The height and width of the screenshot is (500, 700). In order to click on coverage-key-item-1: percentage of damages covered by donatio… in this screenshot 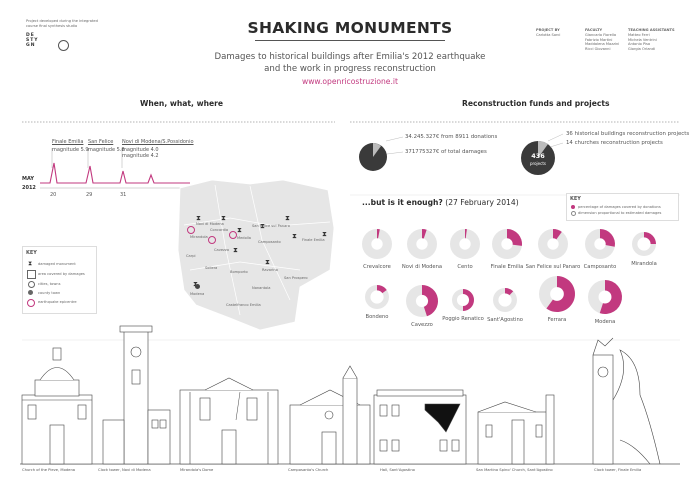, I will do `click(619, 207)`.